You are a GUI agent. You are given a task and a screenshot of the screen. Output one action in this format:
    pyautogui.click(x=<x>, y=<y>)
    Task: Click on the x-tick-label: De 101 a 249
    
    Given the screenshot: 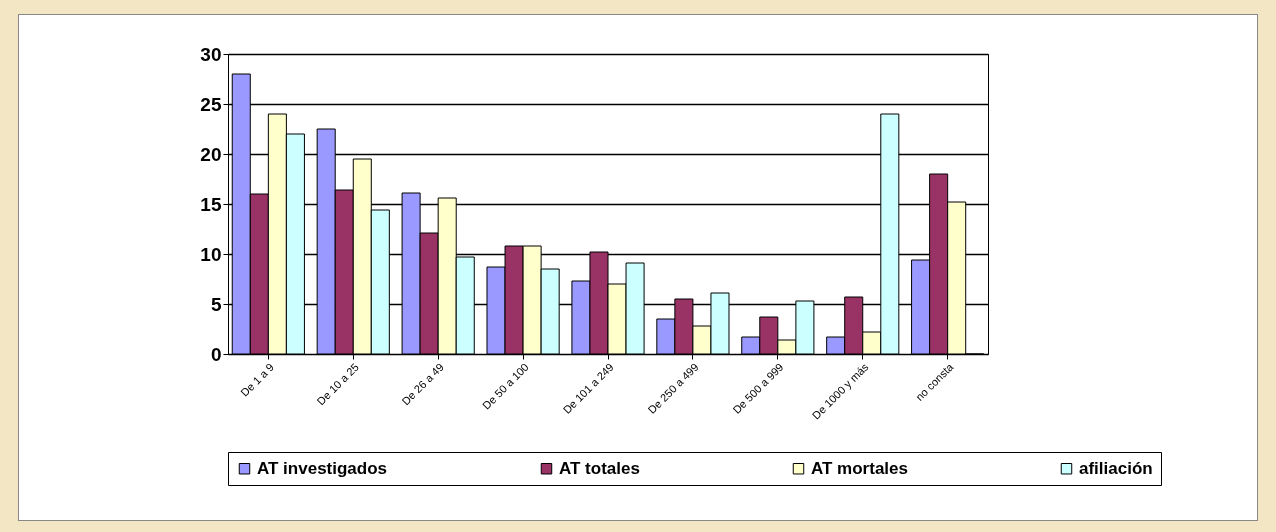 What is the action you would take?
    pyautogui.click(x=588, y=388)
    